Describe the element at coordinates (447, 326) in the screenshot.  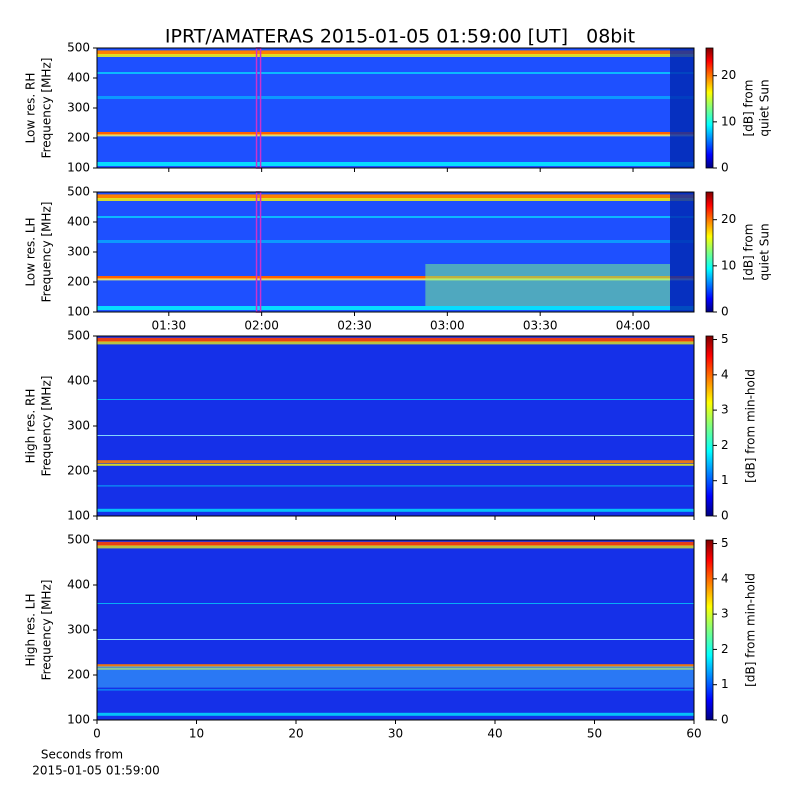
I see `x-tick-label: 03:00` at that location.